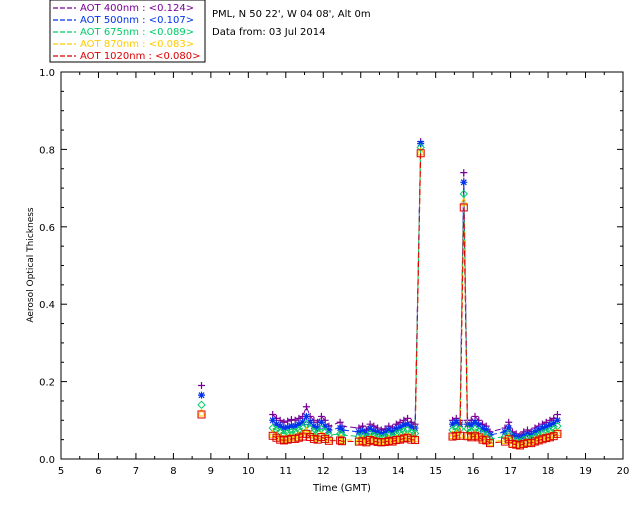 This screenshot has width=640, height=512. Describe the element at coordinates (473, 471) in the screenshot. I see `x-tick-label: 16` at that location.